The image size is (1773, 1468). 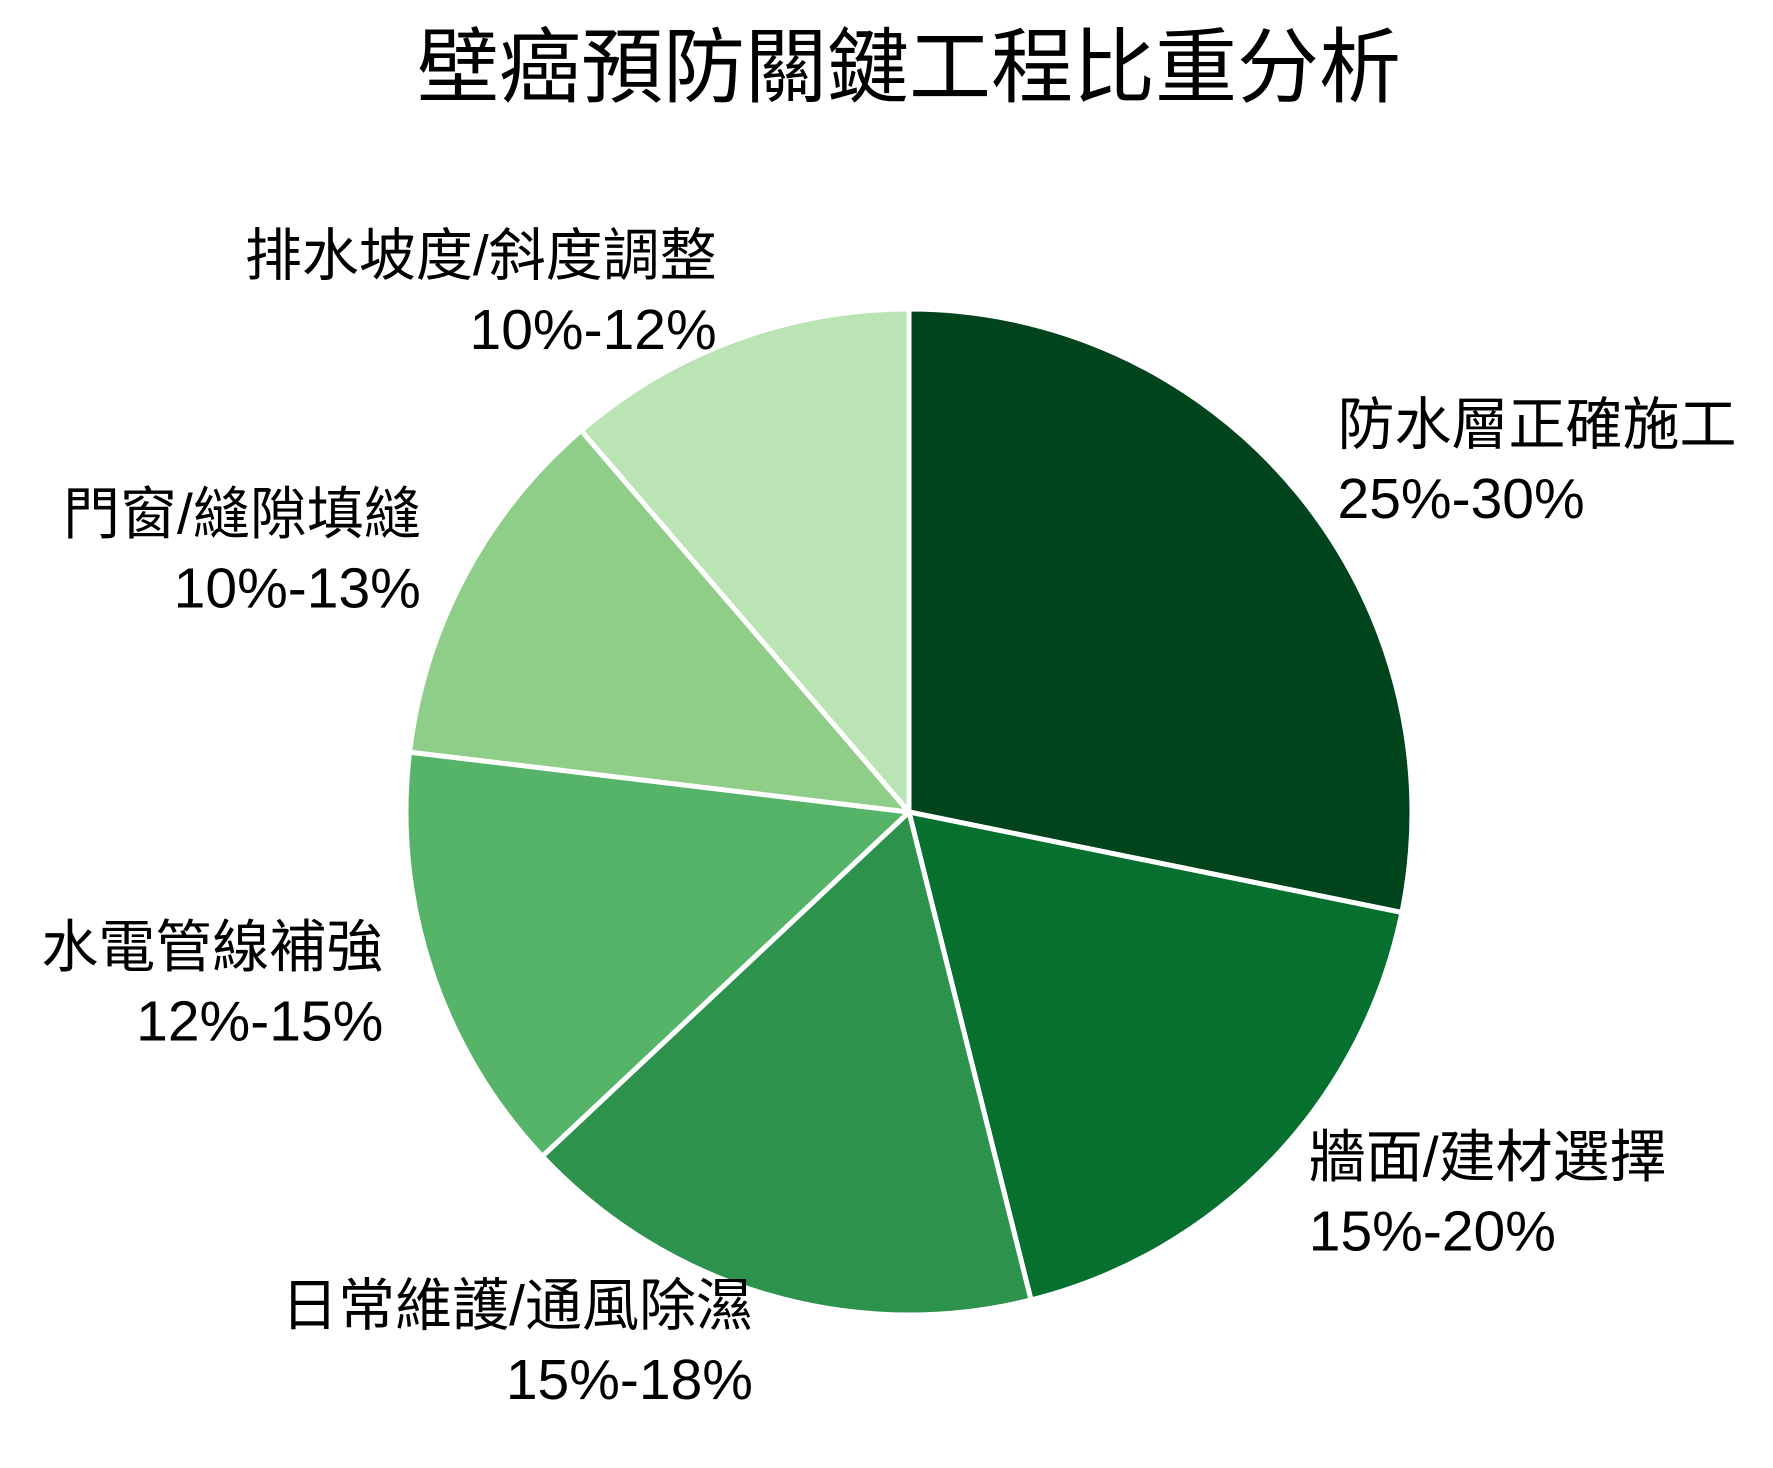 I want to click on chart-title: 壁癌預防關鍵工程比重分析, so click(x=909, y=68).